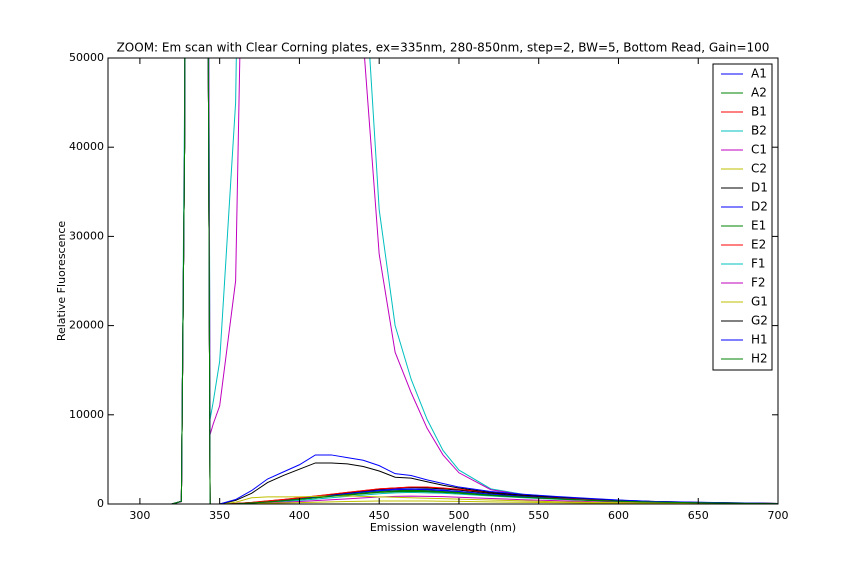  Describe the element at coordinates (379, 515) in the screenshot. I see `x-tick-label: 450` at that location.